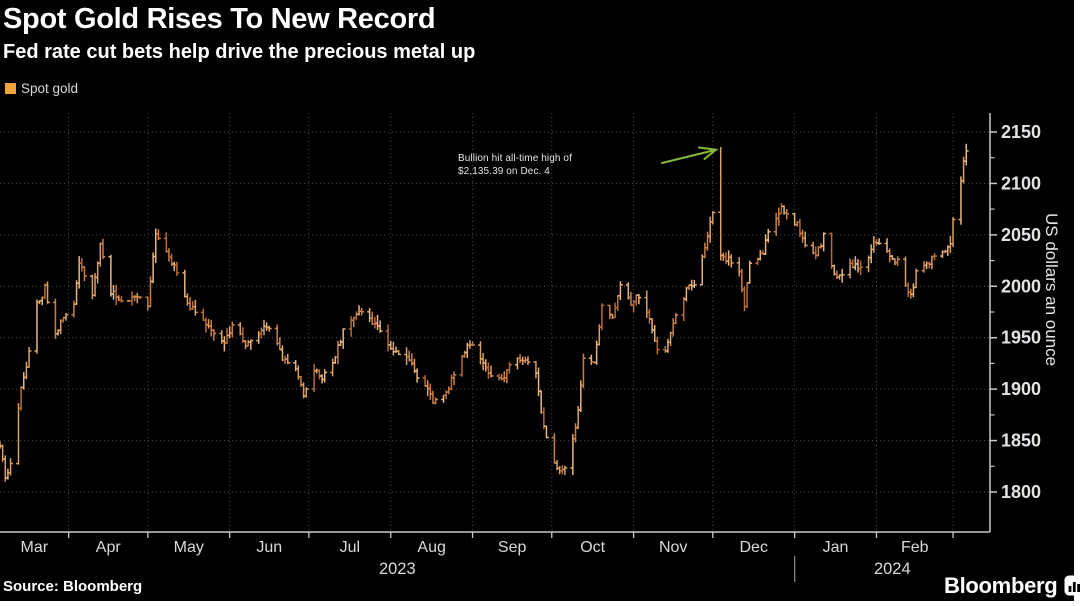 The image size is (1080, 606). What do you see at coordinates (1021, 286) in the screenshot?
I see `y-tick-label: 2000` at bounding box center [1021, 286].